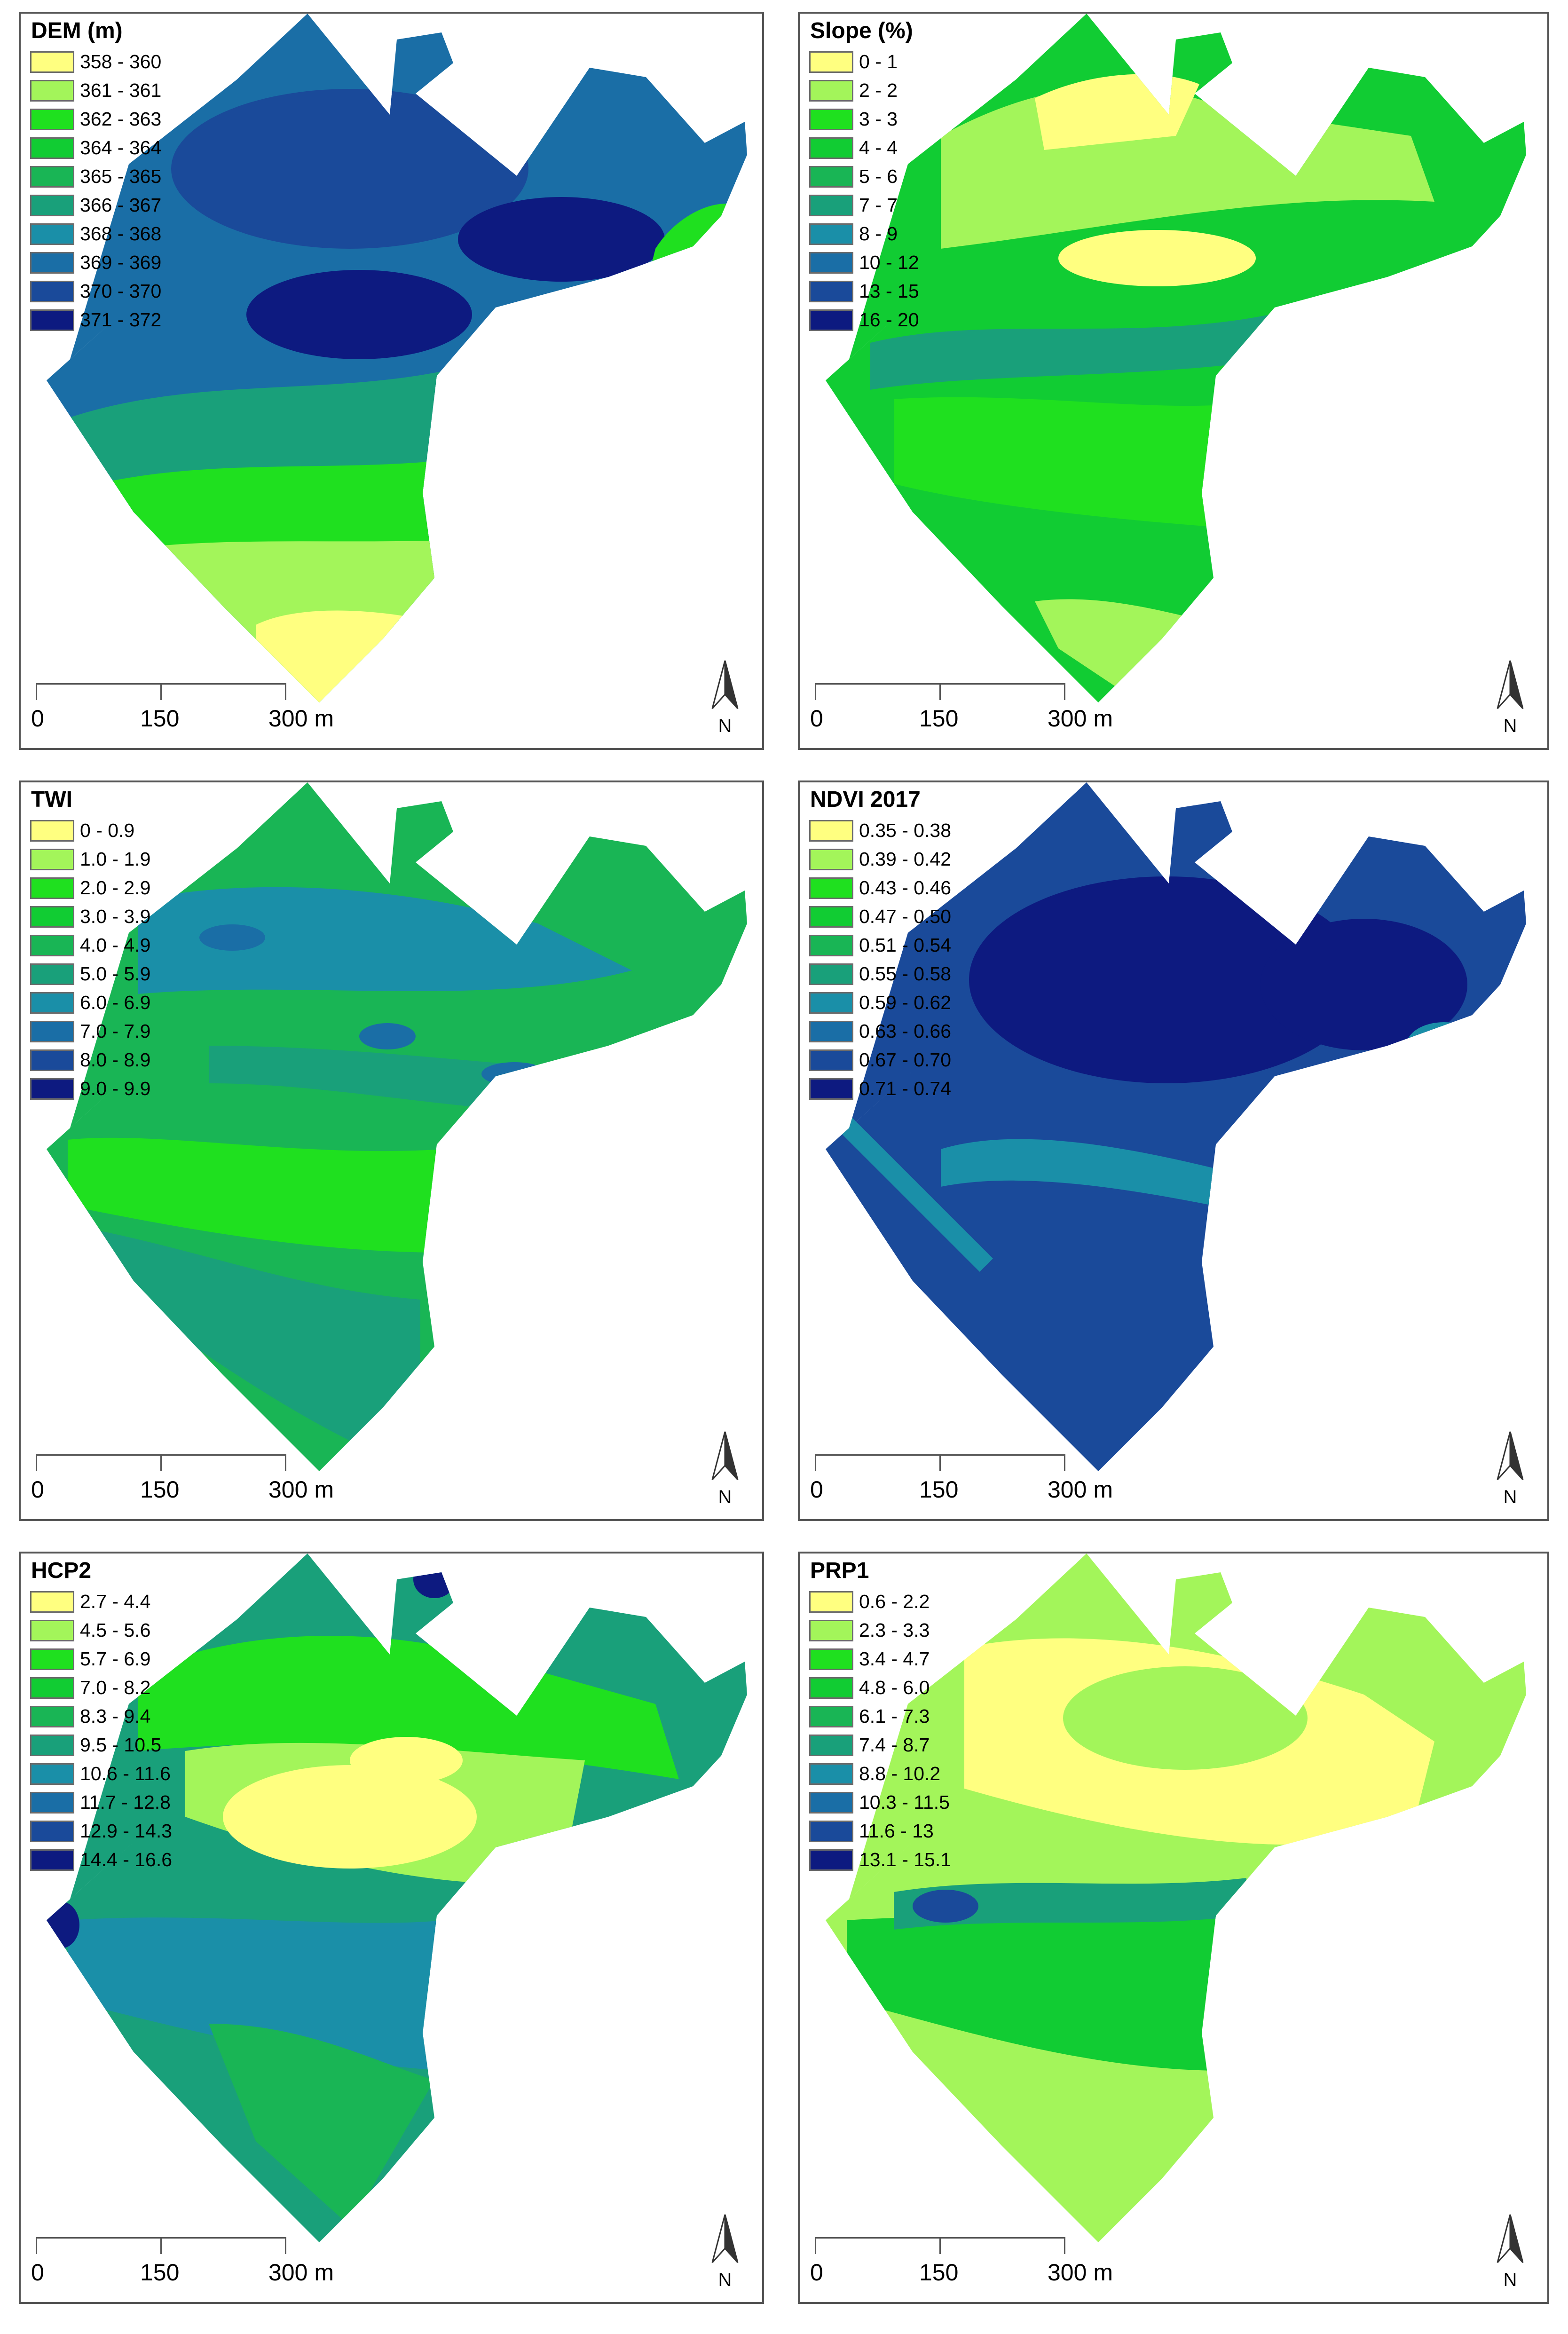 This screenshot has width=1568, height=2334. Describe the element at coordinates (101, 1859) in the screenshot. I see `legend-item: 14.4 - 16.6` at that location.